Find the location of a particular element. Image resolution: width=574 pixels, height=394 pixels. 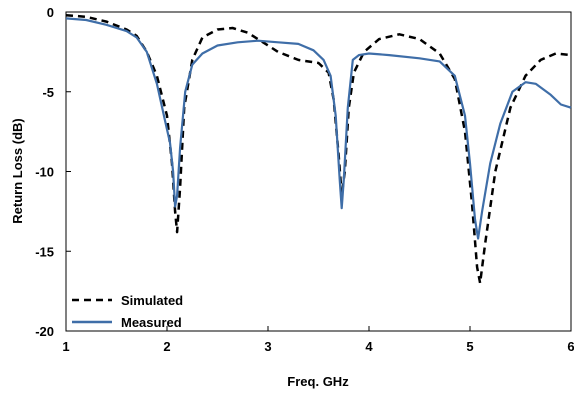

y-axis-label: Return Loss (dB) is located at coordinates (17, 170).